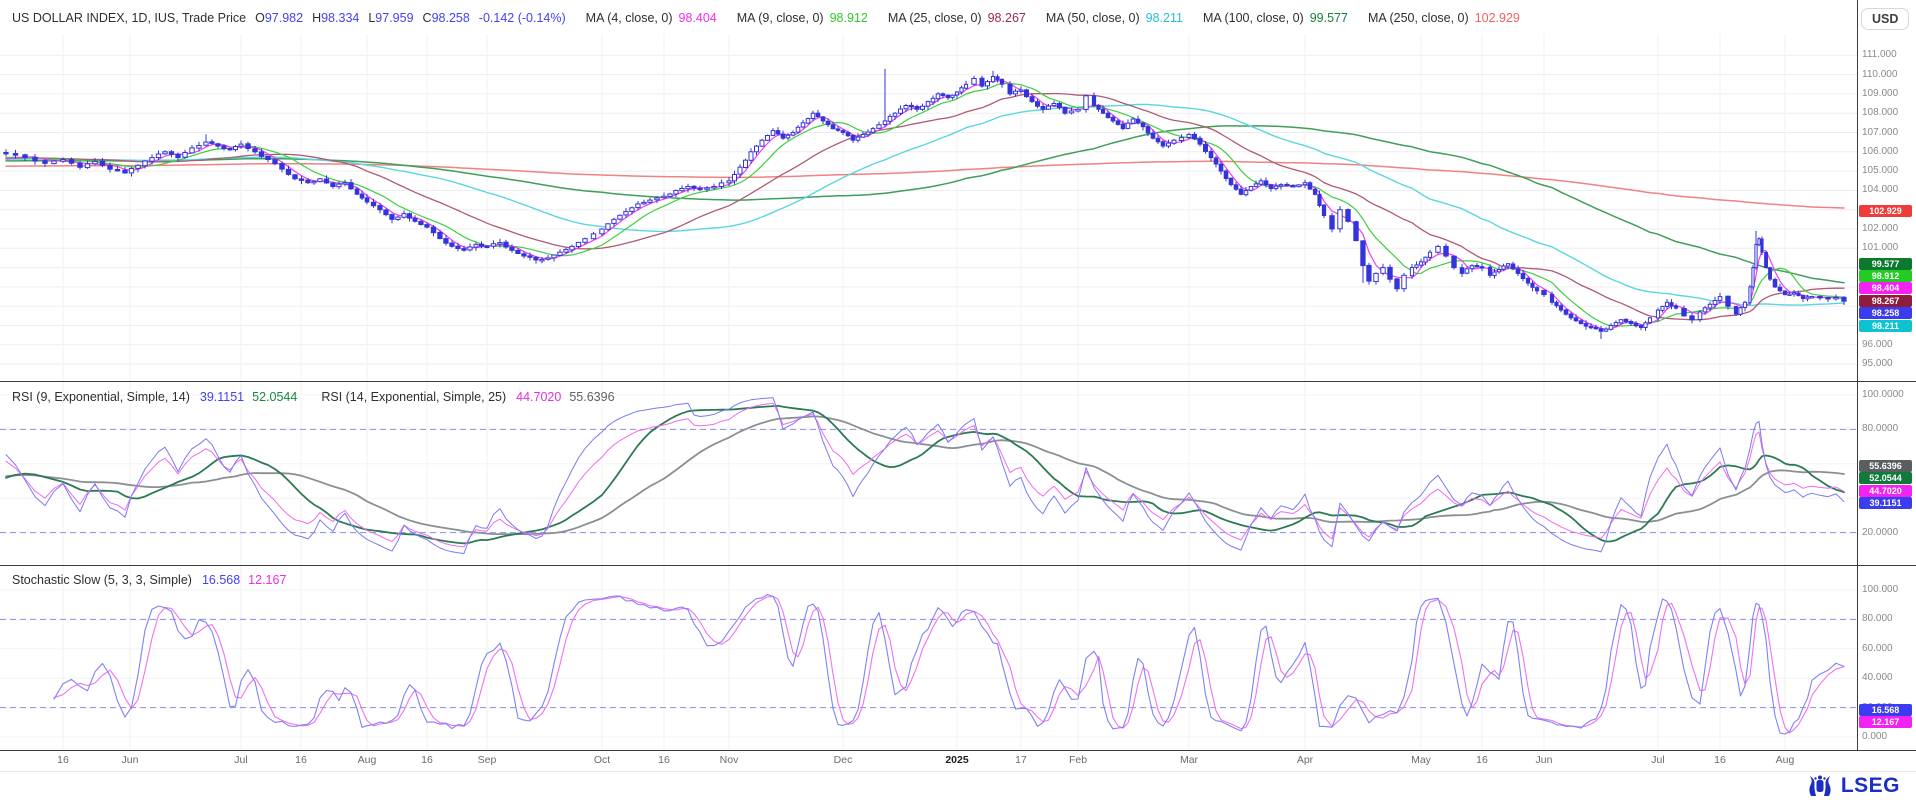  Describe the element at coordinates (1870, 785) in the screenshot. I see `lseg-logo-text: LSEG` at that location.